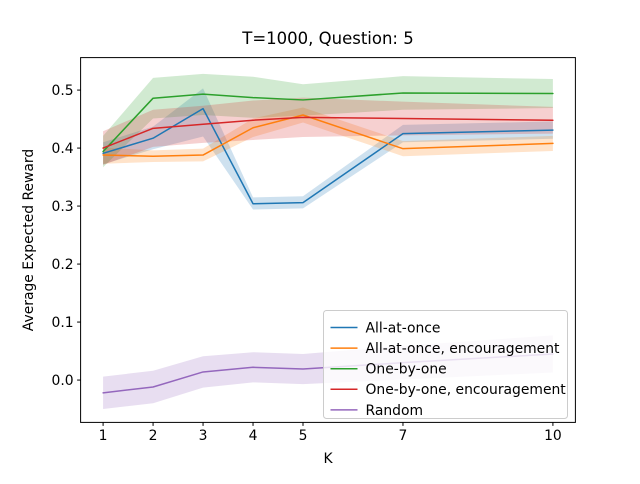  What do you see at coordinates (403, 436) in the screenshot?
I see `x-tick-label: 7` at bounding box center [403, 436].